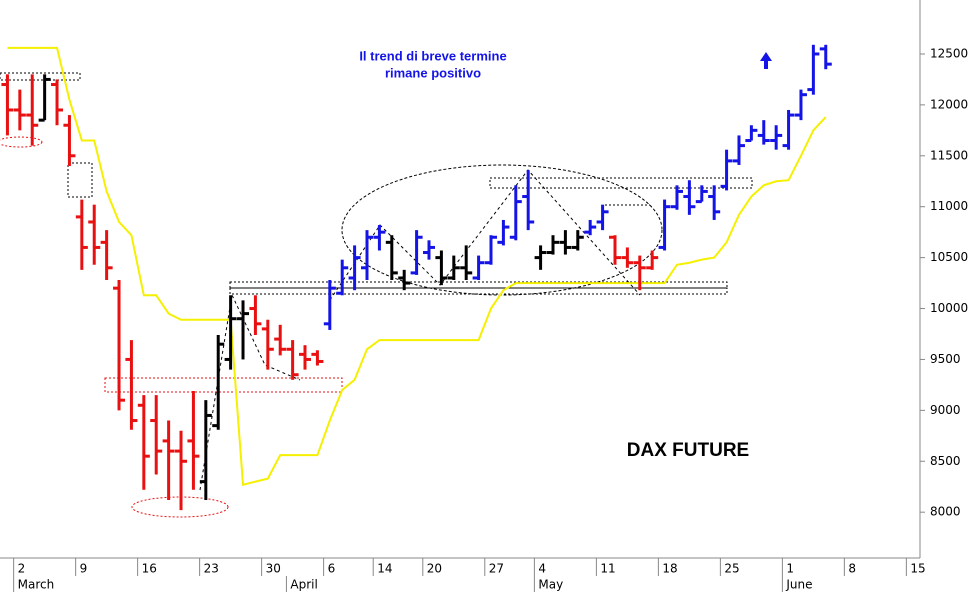 The height and width of the screenshot is (592, 970). Describe the element at coordinates (550, 585) in the screenshot. I see `month-label: May` at that location.